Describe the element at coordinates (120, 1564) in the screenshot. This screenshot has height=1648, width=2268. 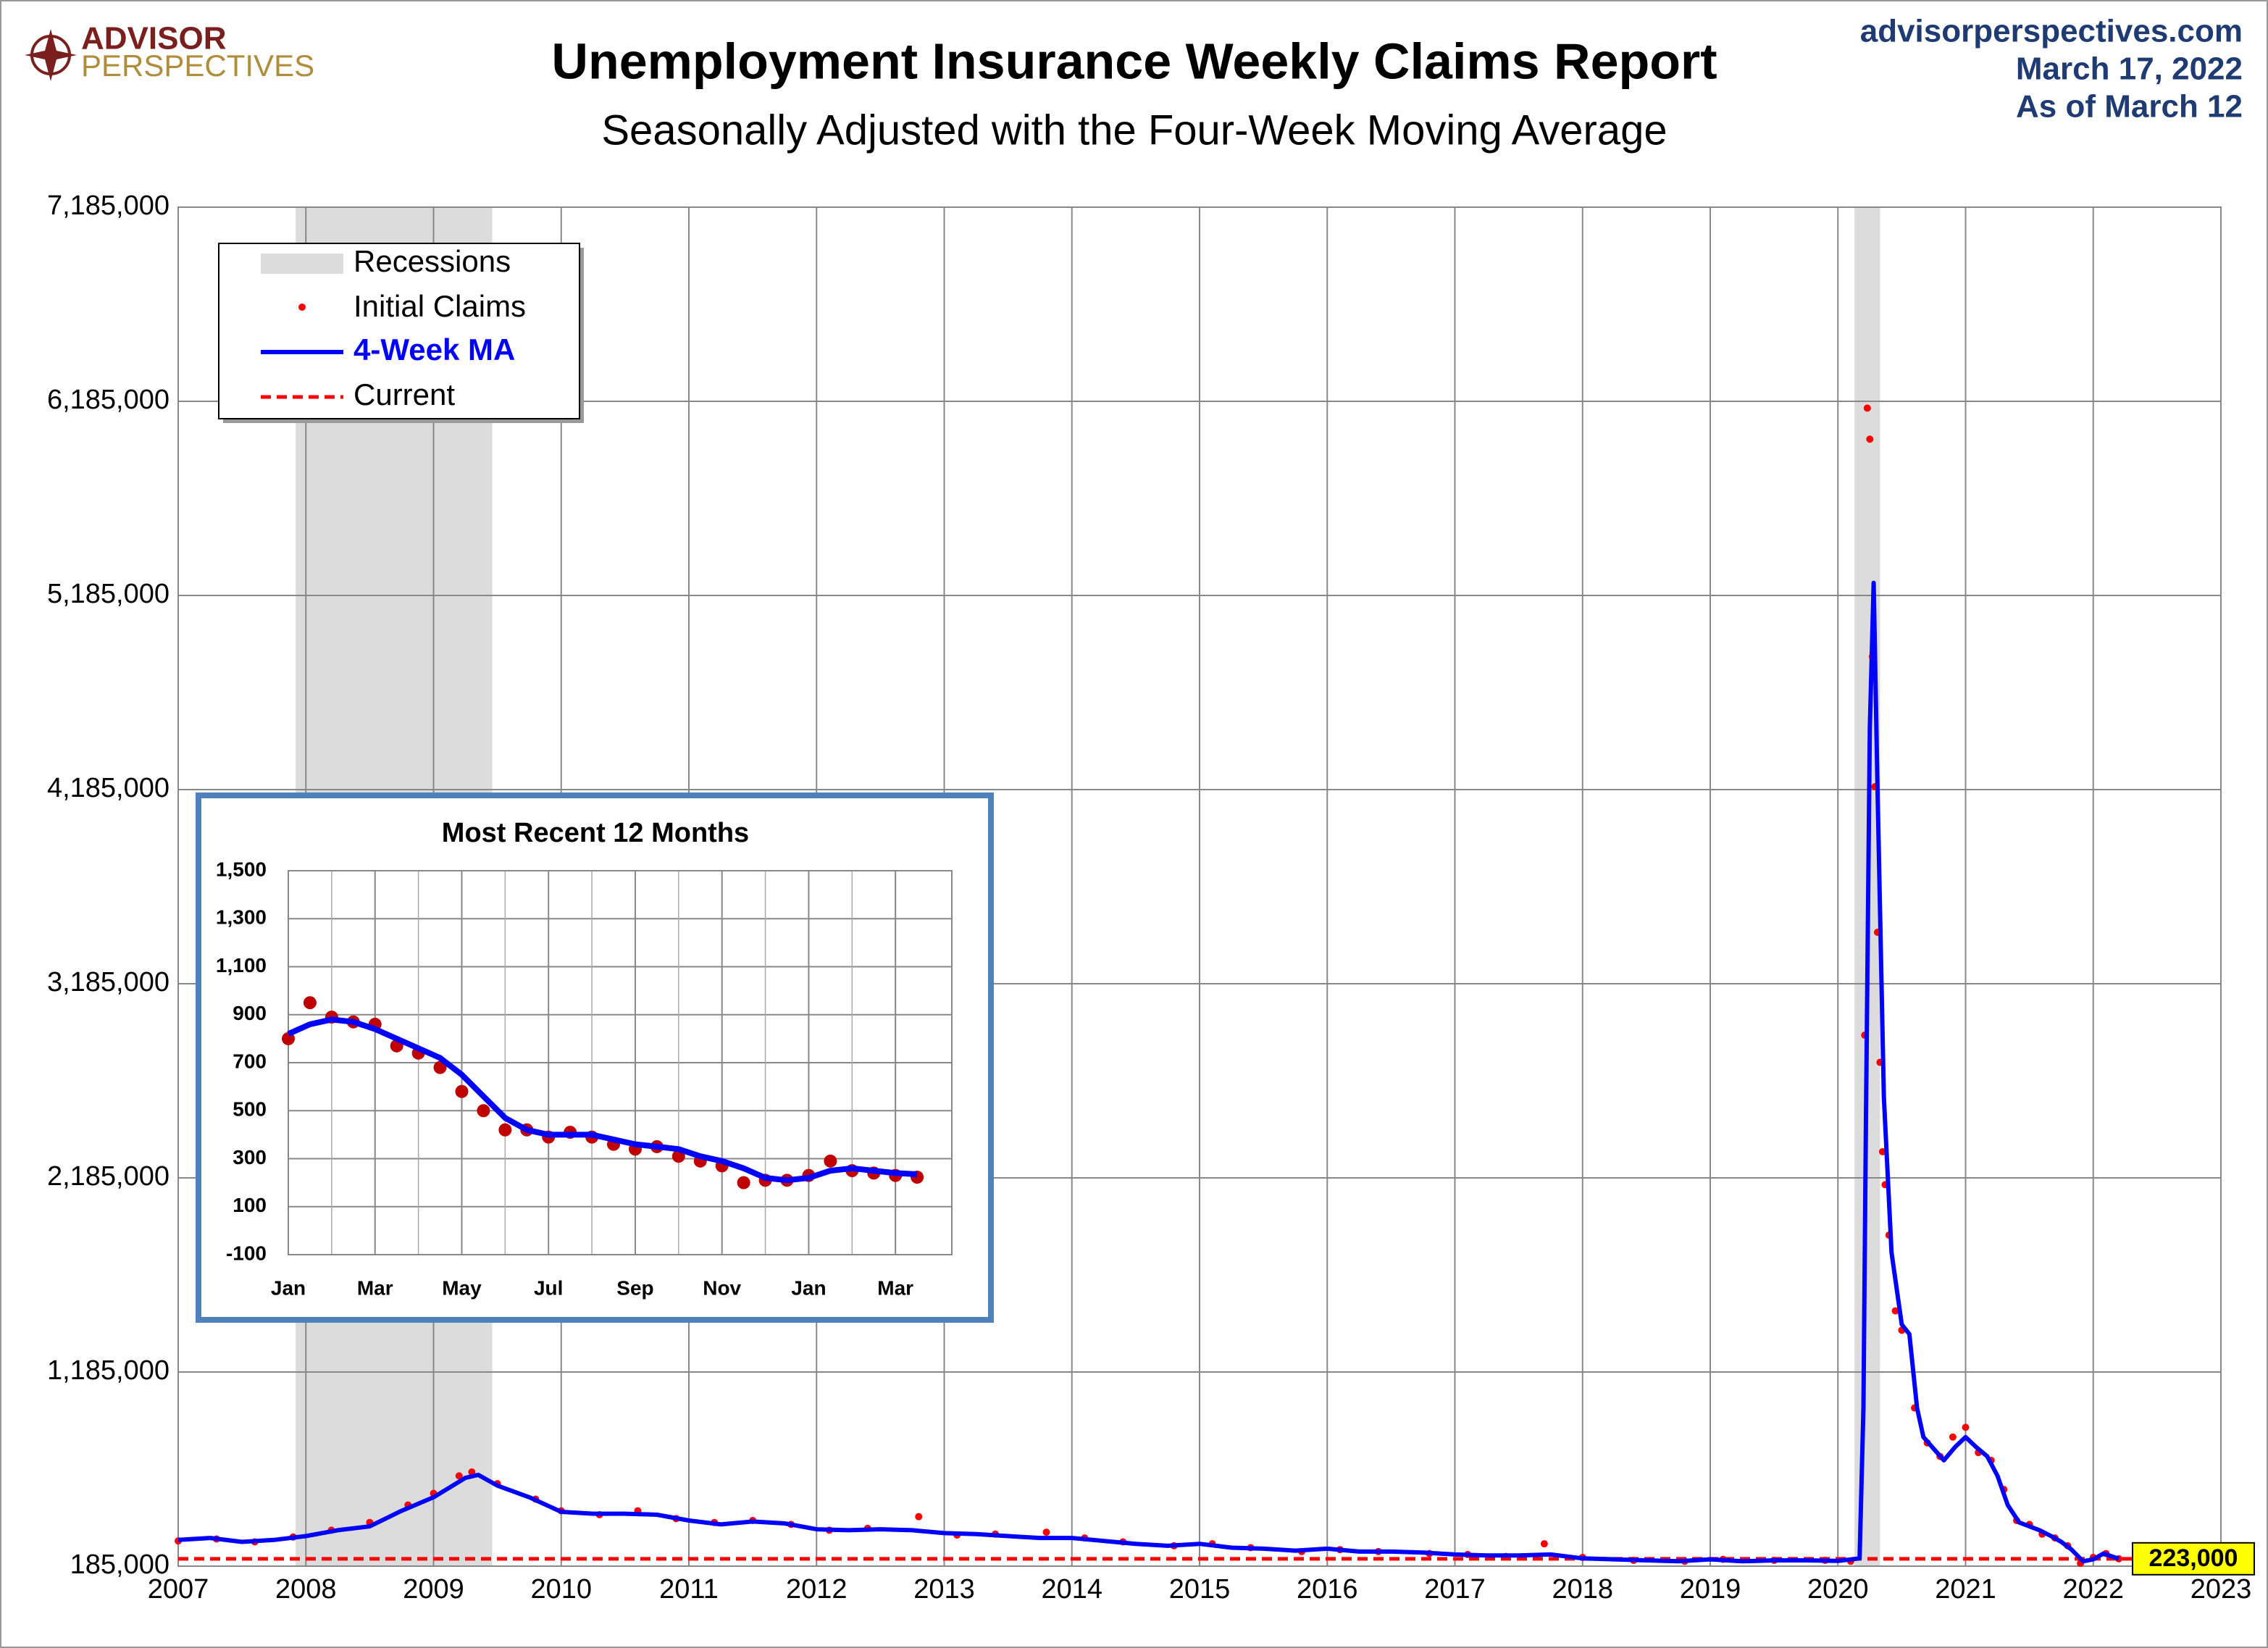
I see `y-tick-label: 185,000` at that location.